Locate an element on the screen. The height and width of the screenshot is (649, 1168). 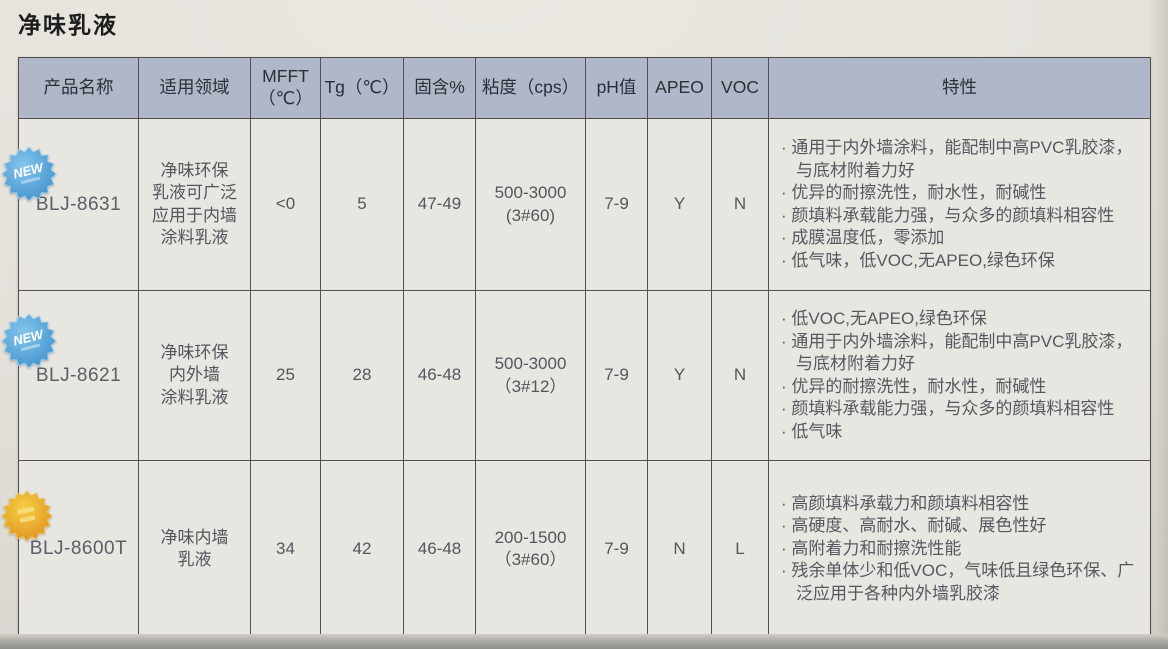
apeo-cell: N is located at coordinates (680, 549).